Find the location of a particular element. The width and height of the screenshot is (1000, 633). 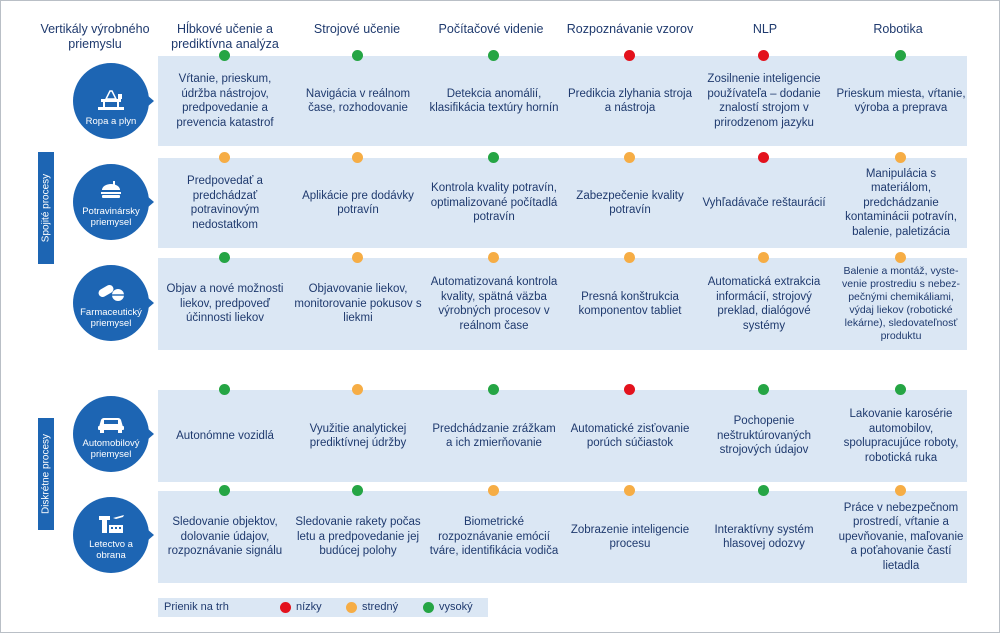

legend-label-high: vysoký is located at coordinates (456, 607).